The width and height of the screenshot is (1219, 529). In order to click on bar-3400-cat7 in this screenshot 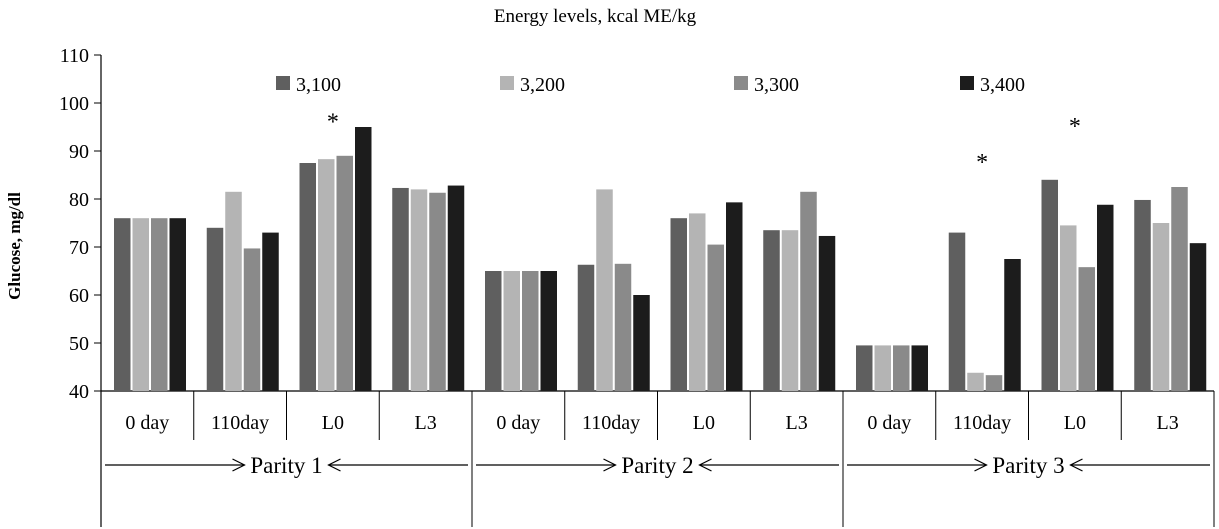, I will do `click(827, 313)`.